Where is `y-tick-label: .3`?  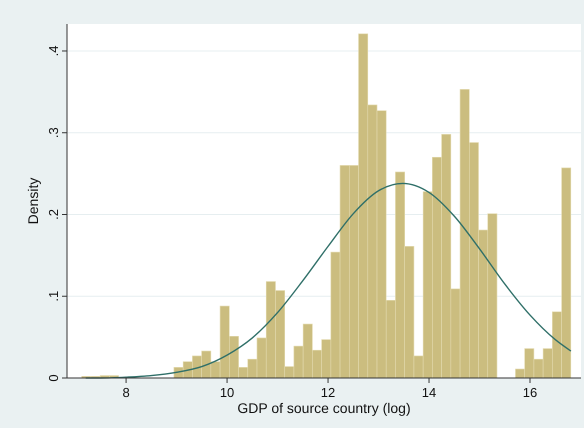 y-tick-label: .3 is located at coordinates (53, 132).